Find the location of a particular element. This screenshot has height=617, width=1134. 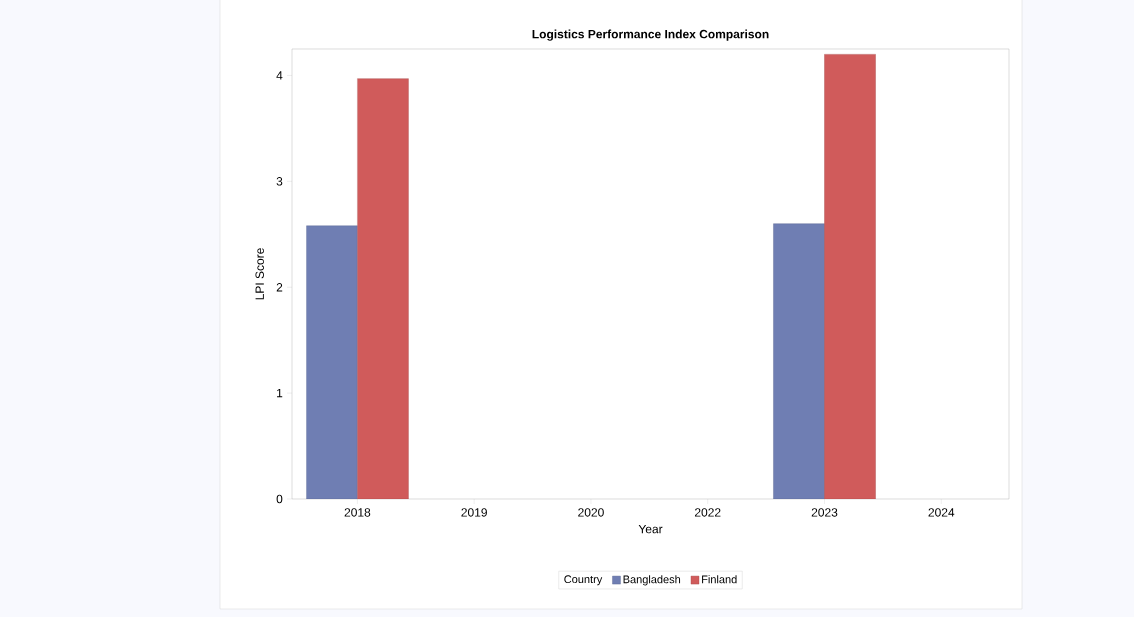

y-tick-label: 0 is located at coordinates (279, 499).